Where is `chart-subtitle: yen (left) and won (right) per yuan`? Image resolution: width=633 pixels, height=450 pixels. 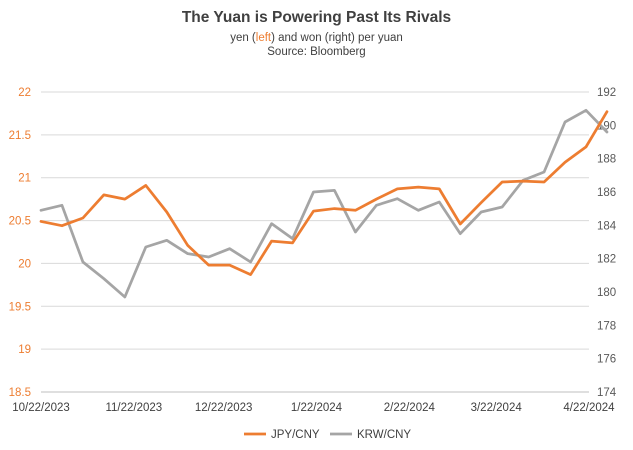 chart-subtitle: yen (left) and won (right) per yuan is located at coordinates (316, 38).